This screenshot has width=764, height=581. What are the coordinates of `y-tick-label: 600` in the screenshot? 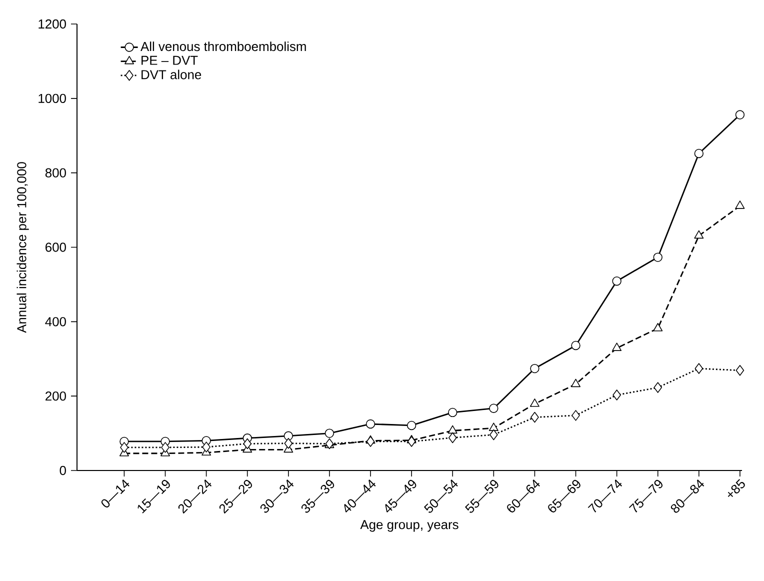 It's located at (56, 247).